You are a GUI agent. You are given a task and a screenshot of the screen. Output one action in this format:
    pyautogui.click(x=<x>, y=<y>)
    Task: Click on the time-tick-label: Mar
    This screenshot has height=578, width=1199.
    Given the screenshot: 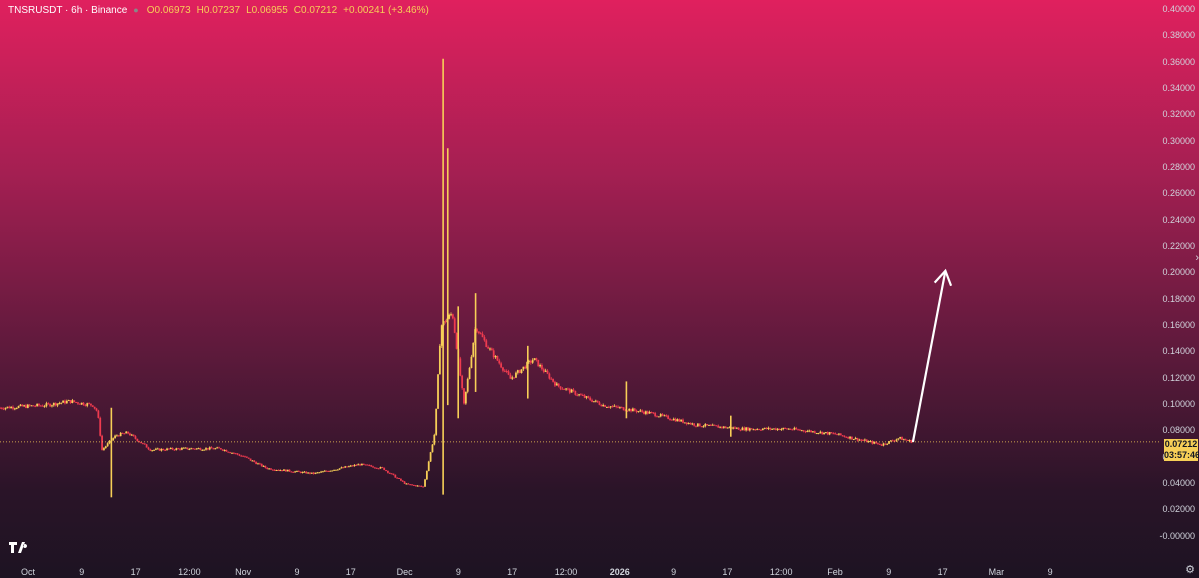 What is the action you would take?
    pyautogui.click(x=996, y=572)
    